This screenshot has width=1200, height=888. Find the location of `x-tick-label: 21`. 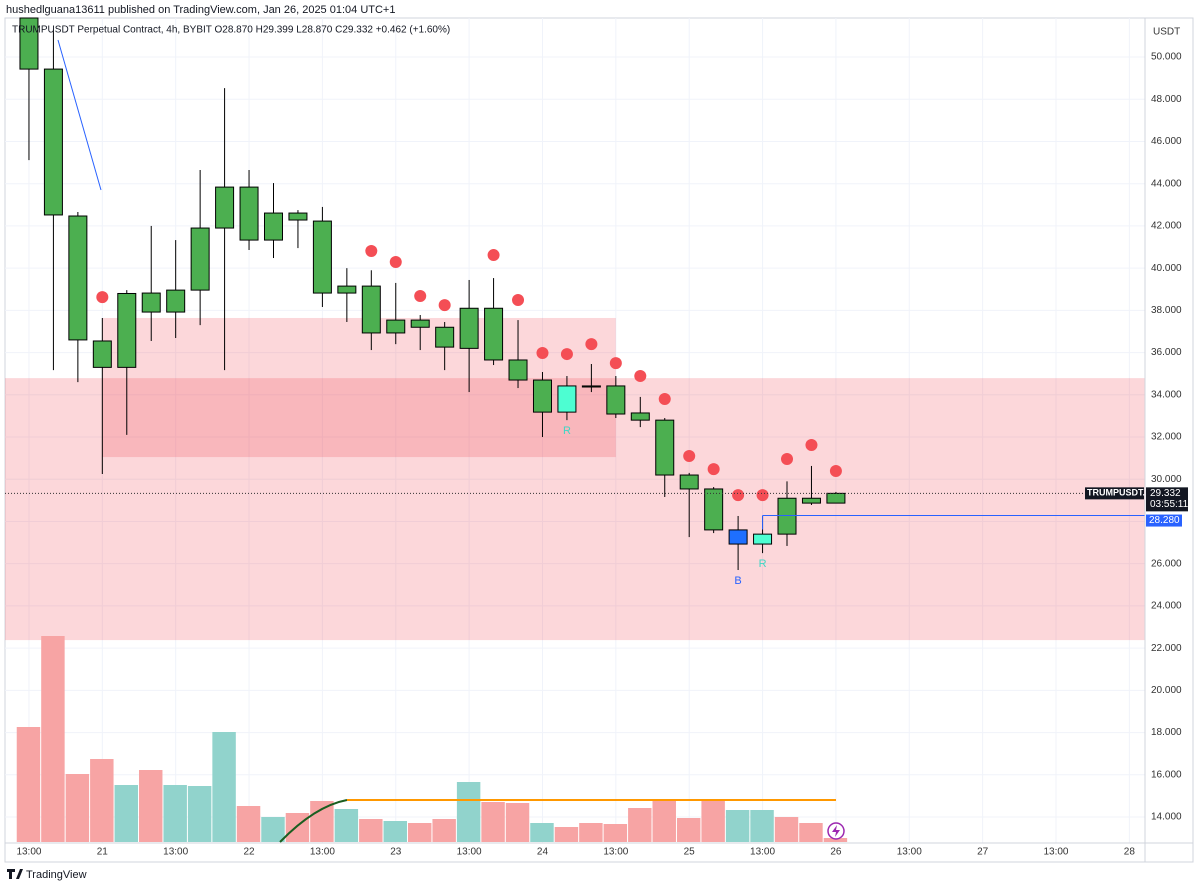

x-tick-label: 21 is located at coordinates (103, 852).